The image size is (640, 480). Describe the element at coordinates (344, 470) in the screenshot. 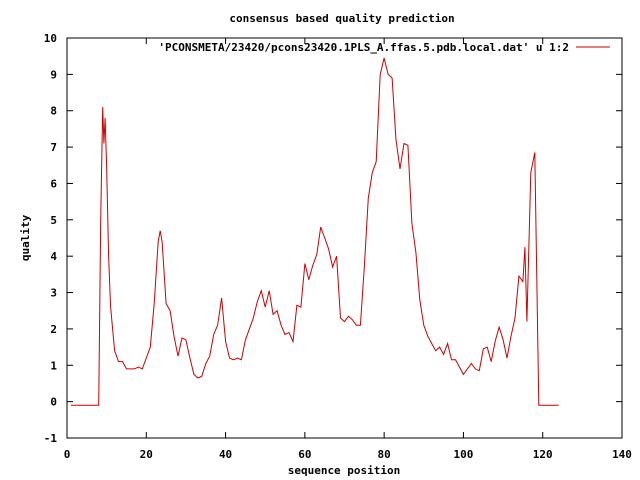

I see `x-axis-label: sequence position` at that location.